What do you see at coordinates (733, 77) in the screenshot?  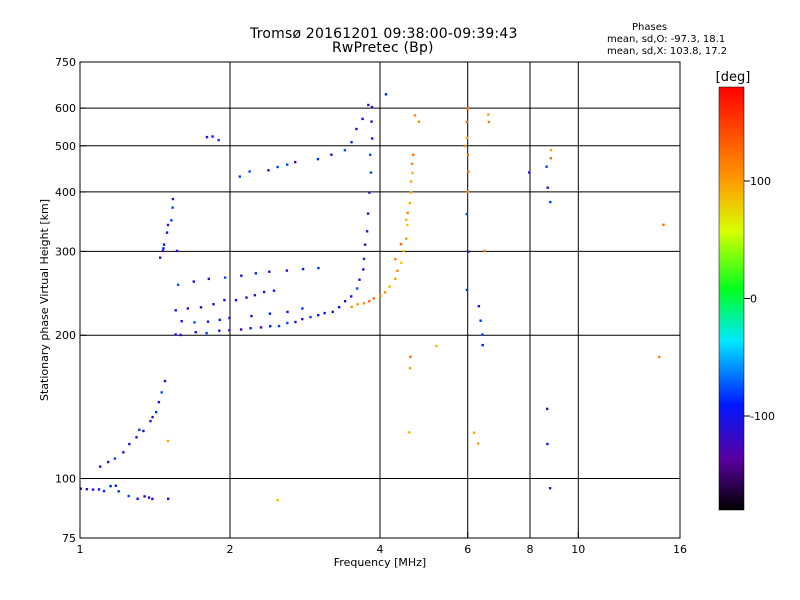 I see `colorbar-label: [deg]` at bounding box center [733, 77].